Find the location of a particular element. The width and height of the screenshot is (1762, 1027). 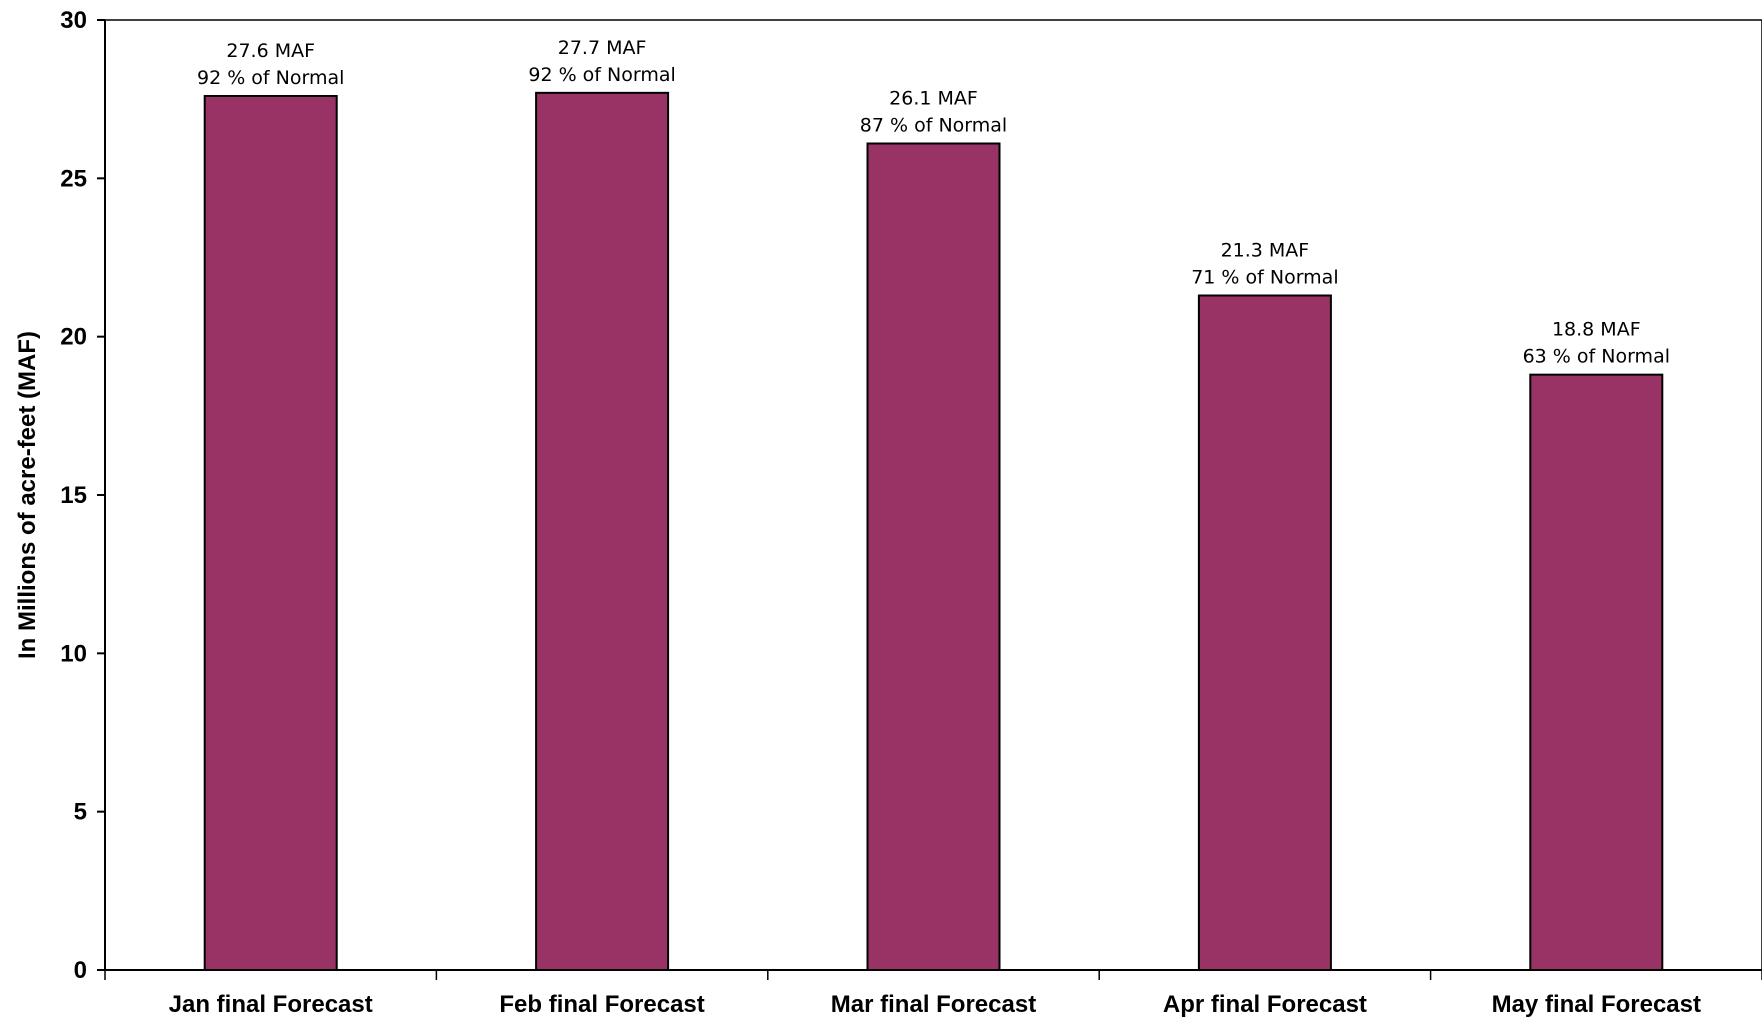

x-category-label: May final Forecast is located at coordinates (1596, 1004).